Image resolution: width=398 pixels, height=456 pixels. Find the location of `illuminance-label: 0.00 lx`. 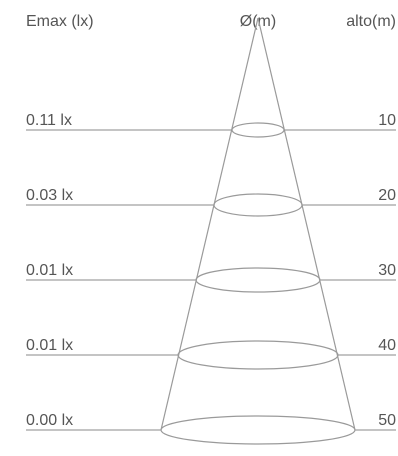

illuminance-label: 0.00 lx is located at coordinates (49, 420).